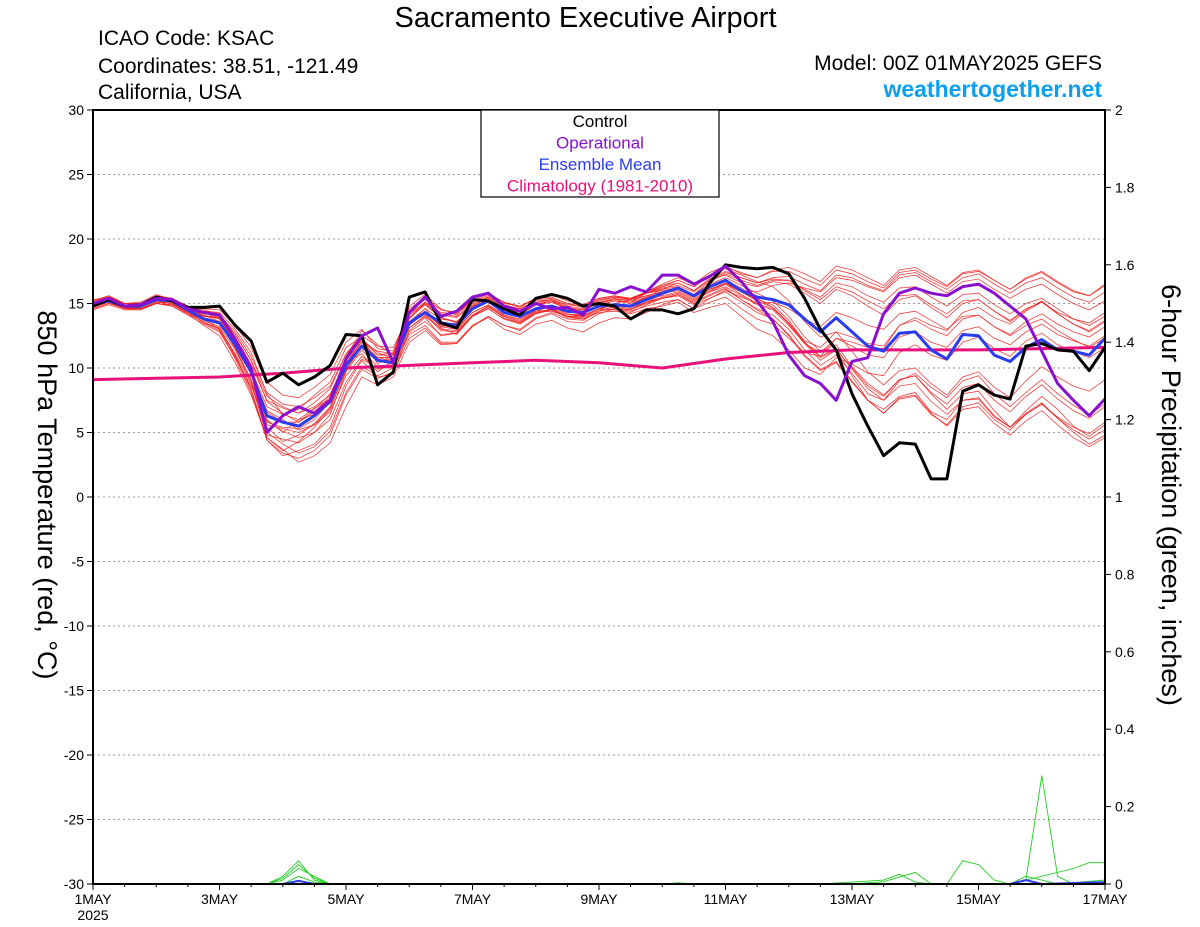 The width and height of the screenshot is (1200, 927). What do you see at coordinates (1125, 574) in the screenshot?
I see `y2-tick-label: 0.8` at bounding box center [1125, 574].